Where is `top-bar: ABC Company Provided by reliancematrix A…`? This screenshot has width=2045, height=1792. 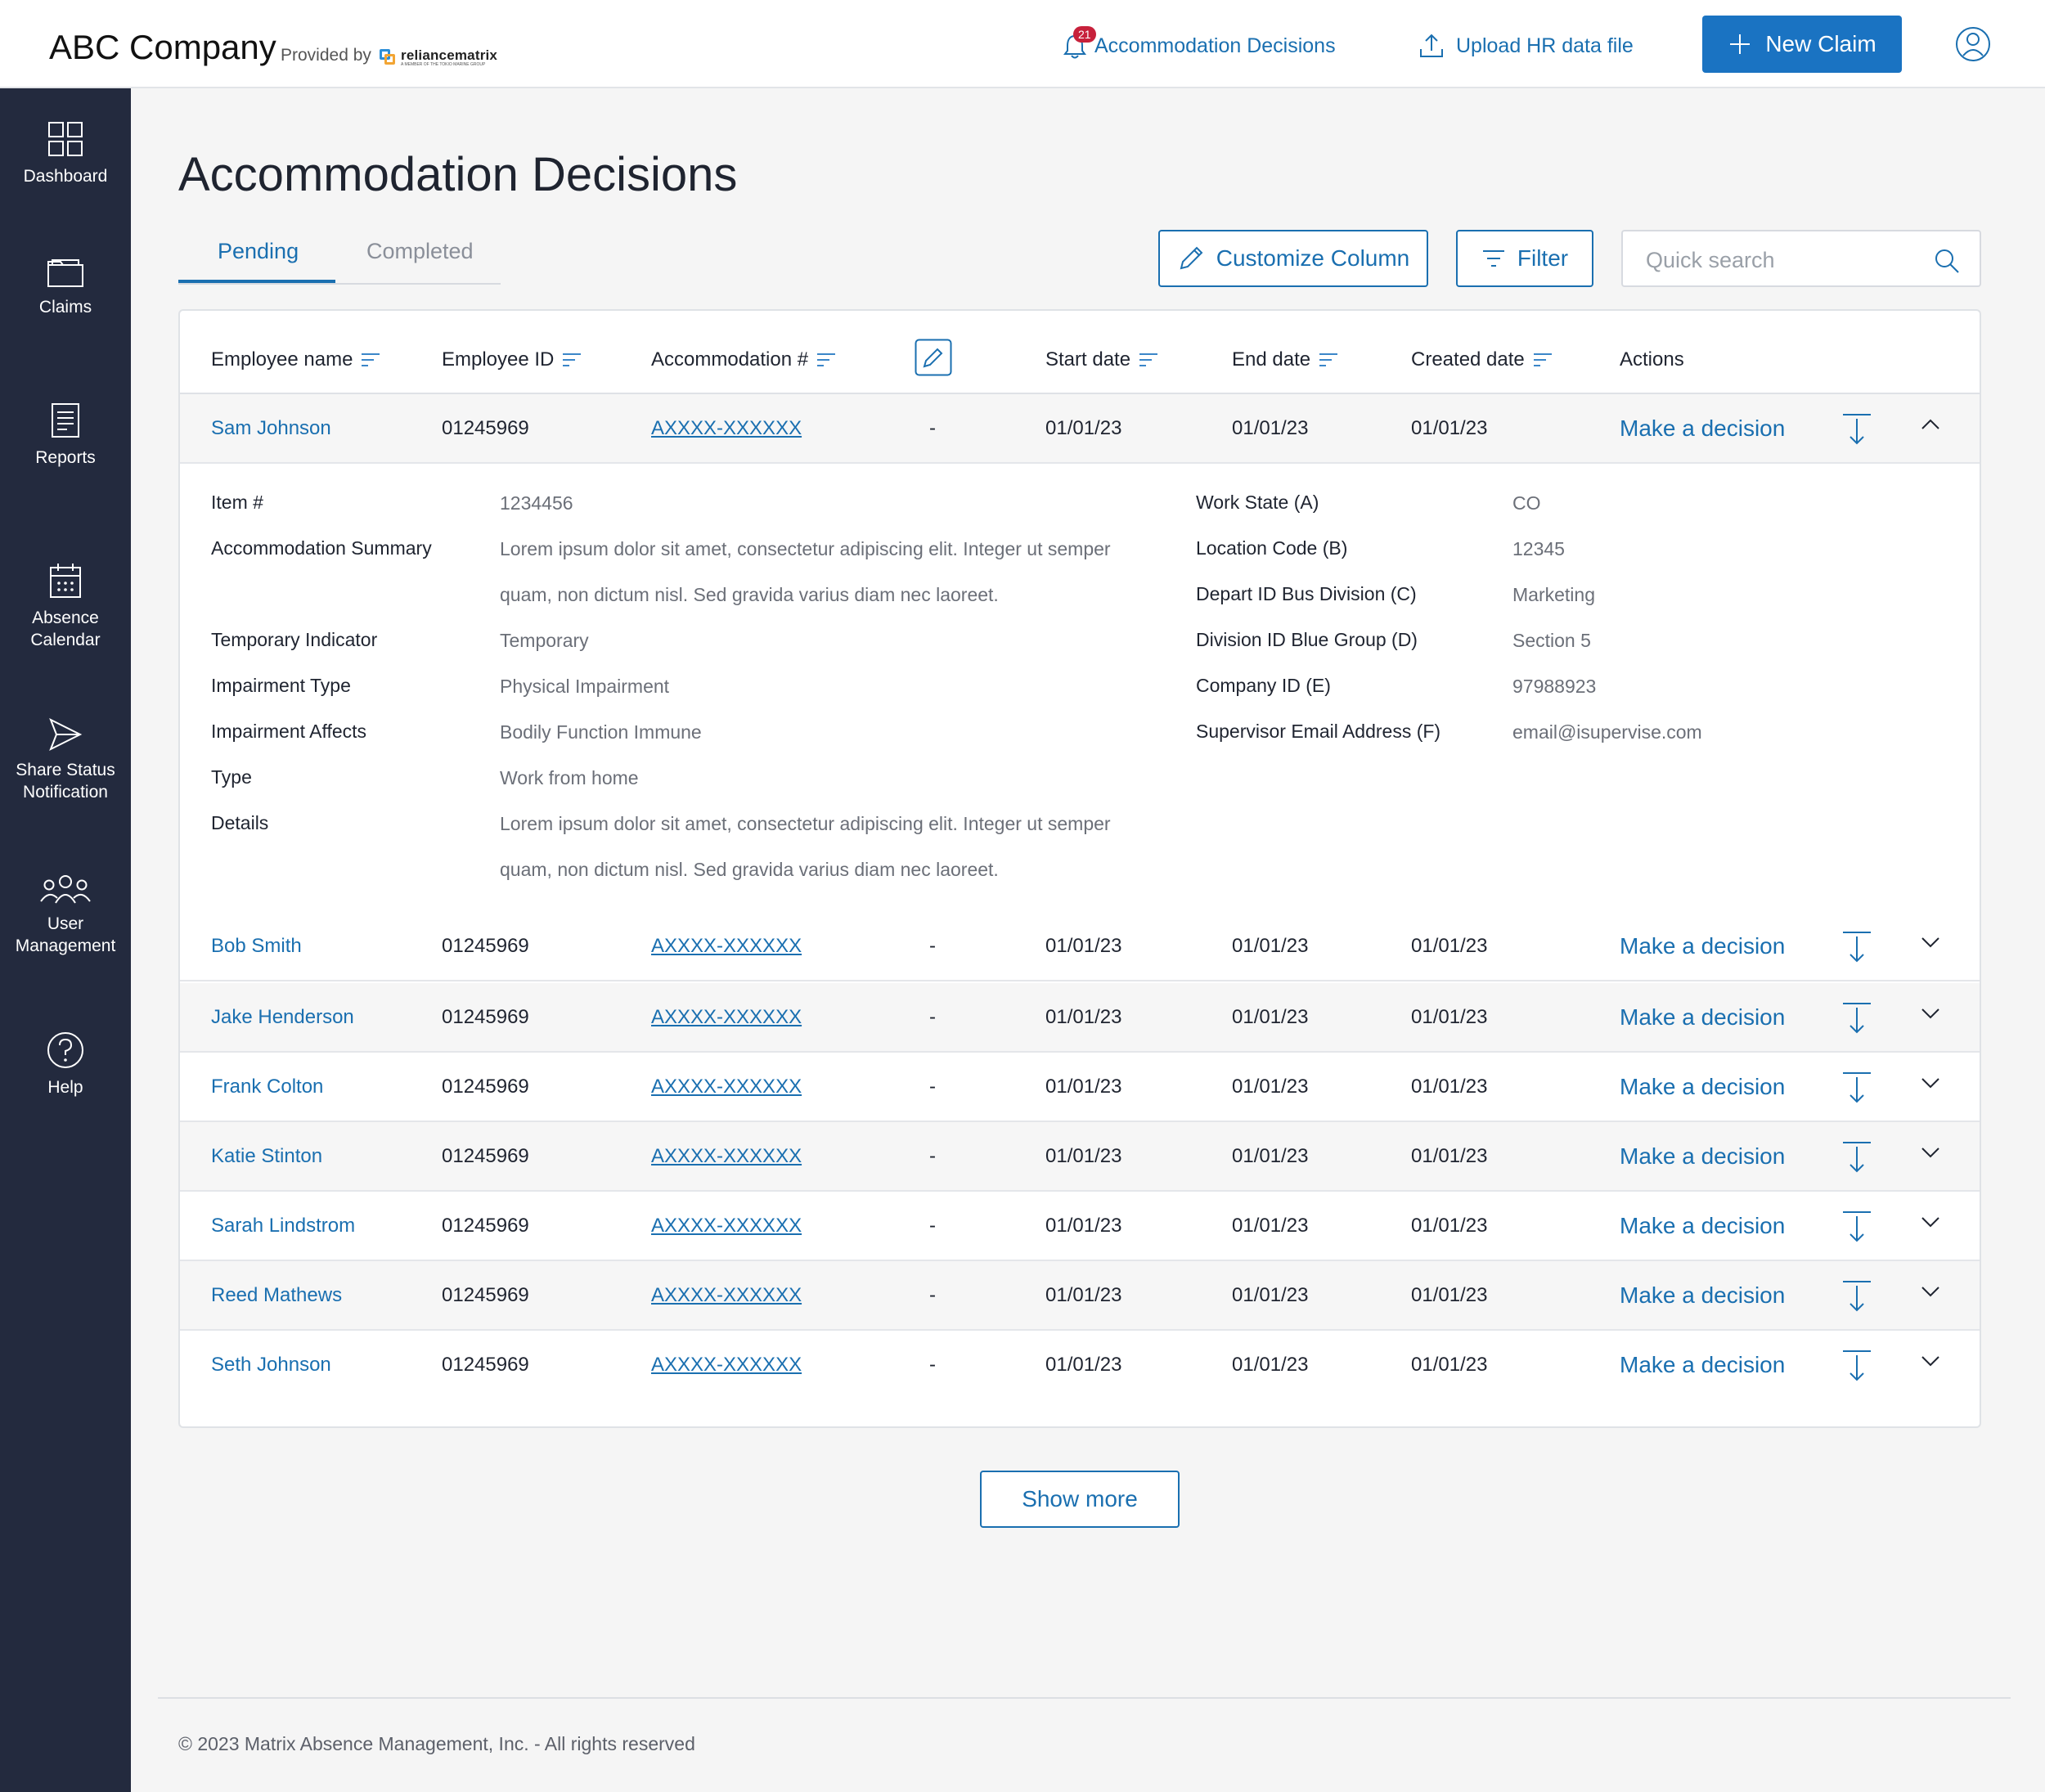
top-bar: ABC Company Provided by reliancematrix A… is located at coordinates (1022, 44).